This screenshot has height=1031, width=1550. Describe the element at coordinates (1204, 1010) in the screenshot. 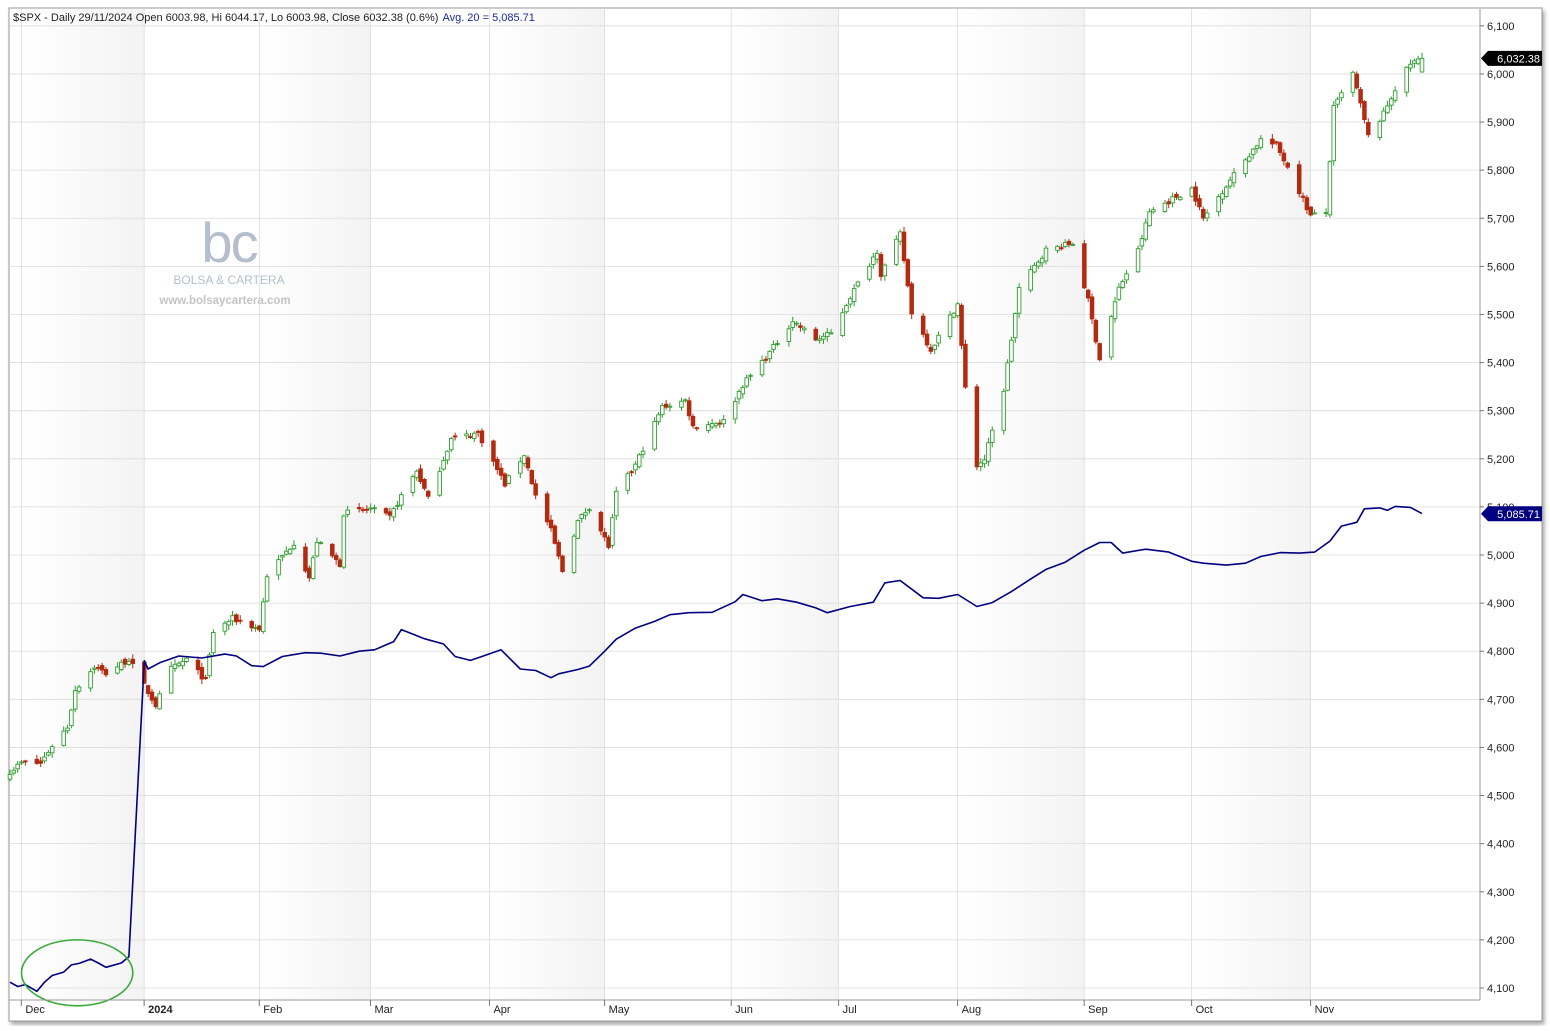

I see `x-tick-label: Oct` at that location.